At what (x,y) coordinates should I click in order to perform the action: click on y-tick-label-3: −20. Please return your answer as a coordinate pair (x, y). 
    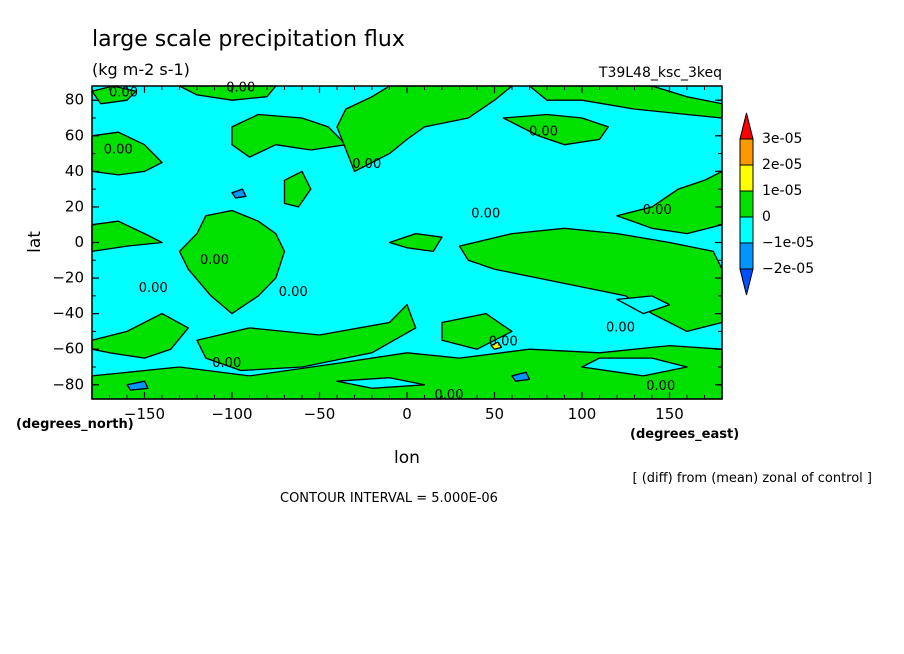
    Looking at the image, I should click on (68, 278).